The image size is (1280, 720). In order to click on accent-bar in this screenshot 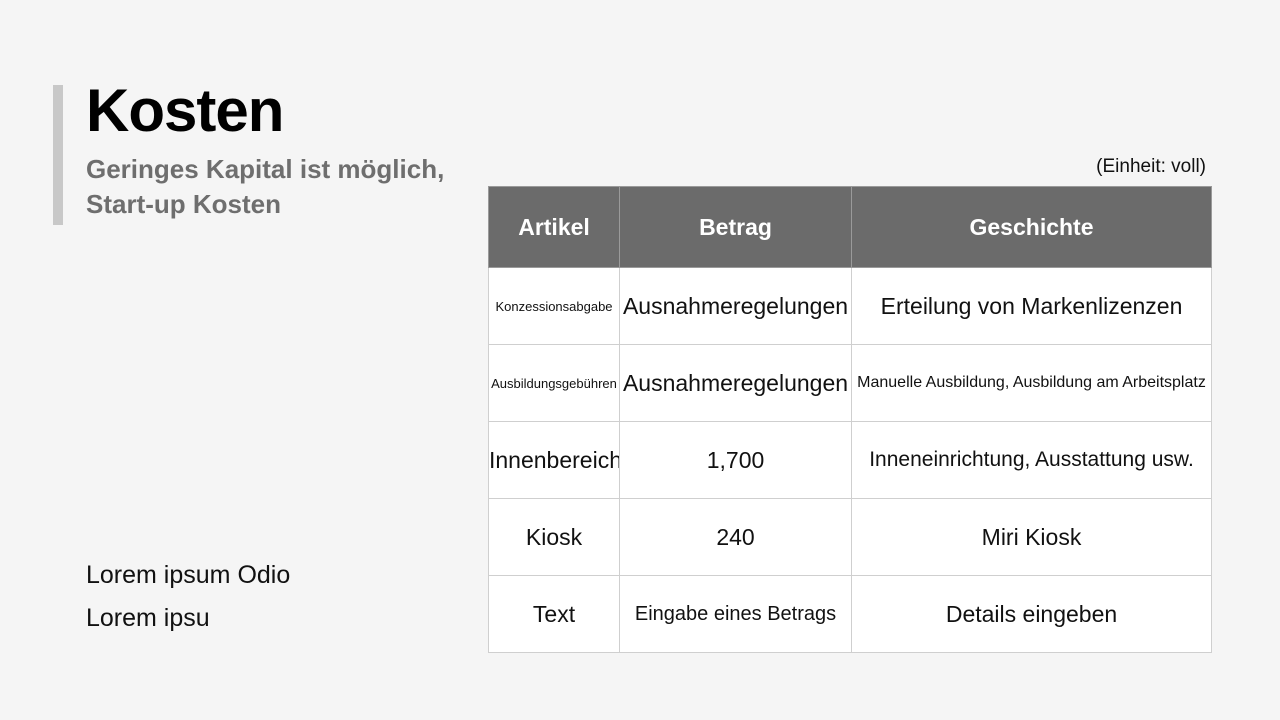, I will do `click(58, 155)`.